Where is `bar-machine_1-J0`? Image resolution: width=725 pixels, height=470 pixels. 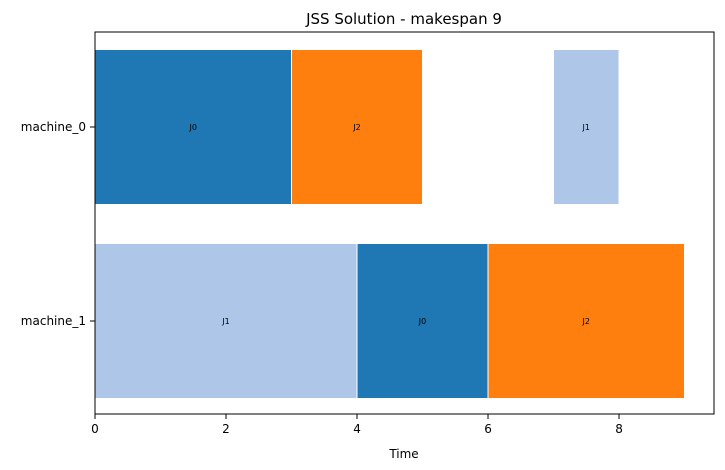
bar-machine_1-J0 is located at coordinates (422, 321).